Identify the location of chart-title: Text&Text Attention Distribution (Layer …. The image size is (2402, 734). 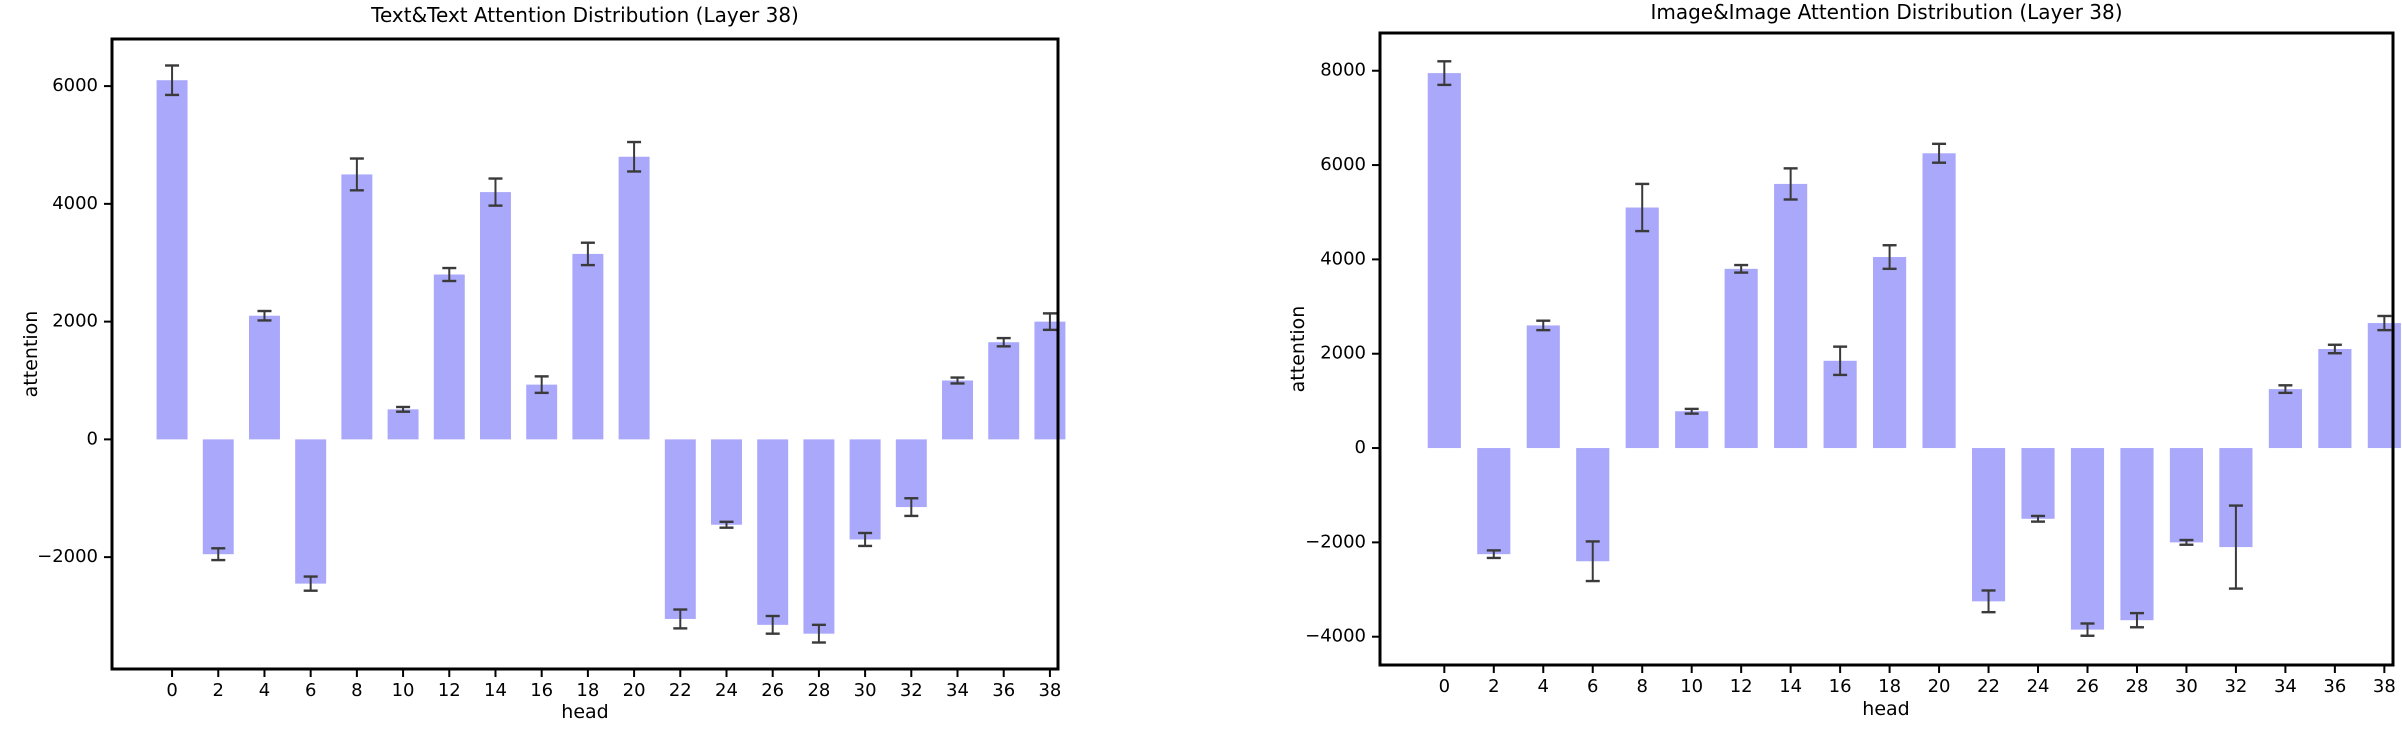
(585, 15).